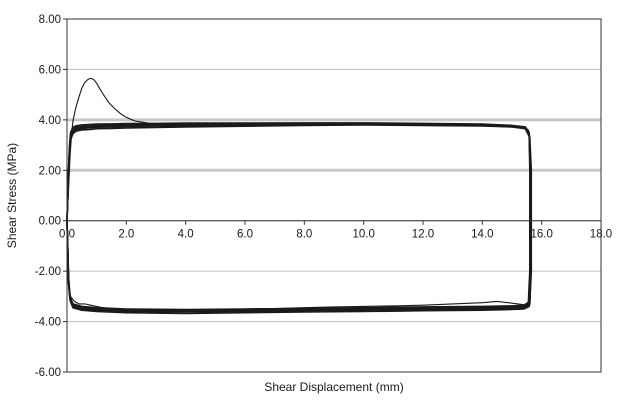 The image size is (621, 404). What do you see at coordinates (48, 272) in the screenshot?
I see `y-tick-label: -2.00` at bounding box center [48, 272].